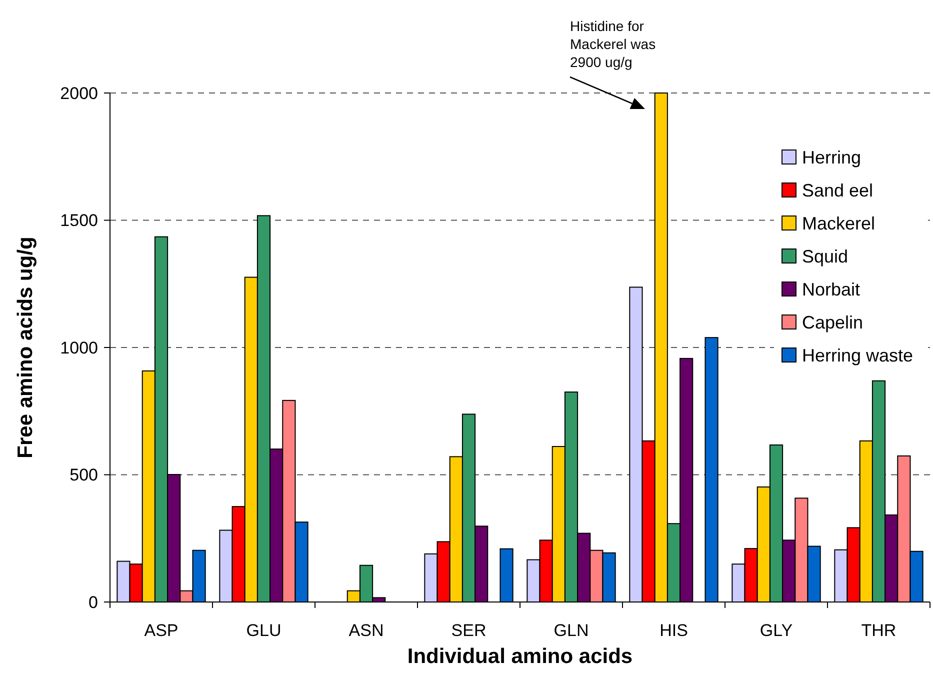  Describe the element at coordinates (79, 93) in the screenshot. I see `y-tick-label: 2000` at that location.